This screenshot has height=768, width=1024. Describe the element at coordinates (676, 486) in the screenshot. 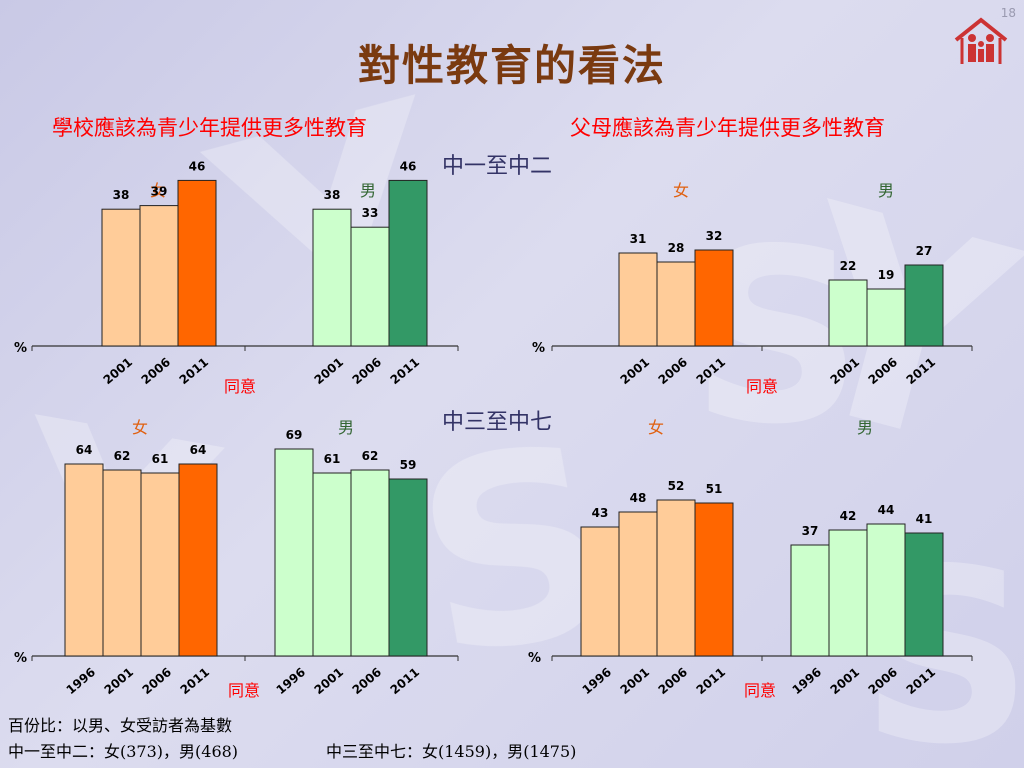

I see `data-label: 52` at that location.